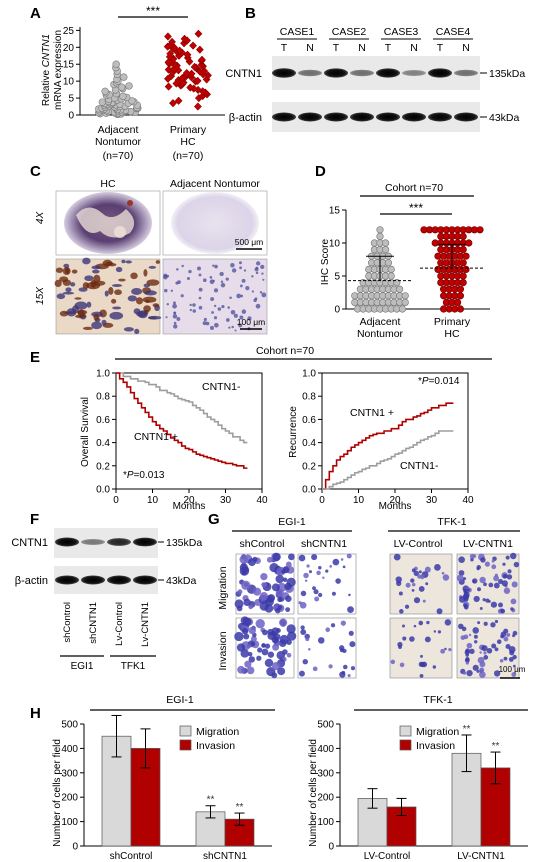 This screenshot has height=862, width=550. What do you see at coordinates (103, 466) in the screenshot?
I see `e0-ytick-label-1: 0.2` at bounding box center [103, 466].